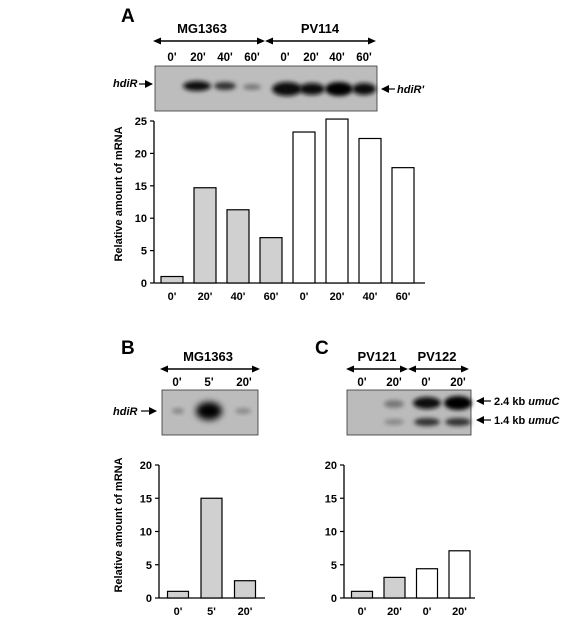  What do you see at coordinates (509, 402) in the screenshot?
I see `band-size: 2.4 kb` at bounding box center [509, 402].